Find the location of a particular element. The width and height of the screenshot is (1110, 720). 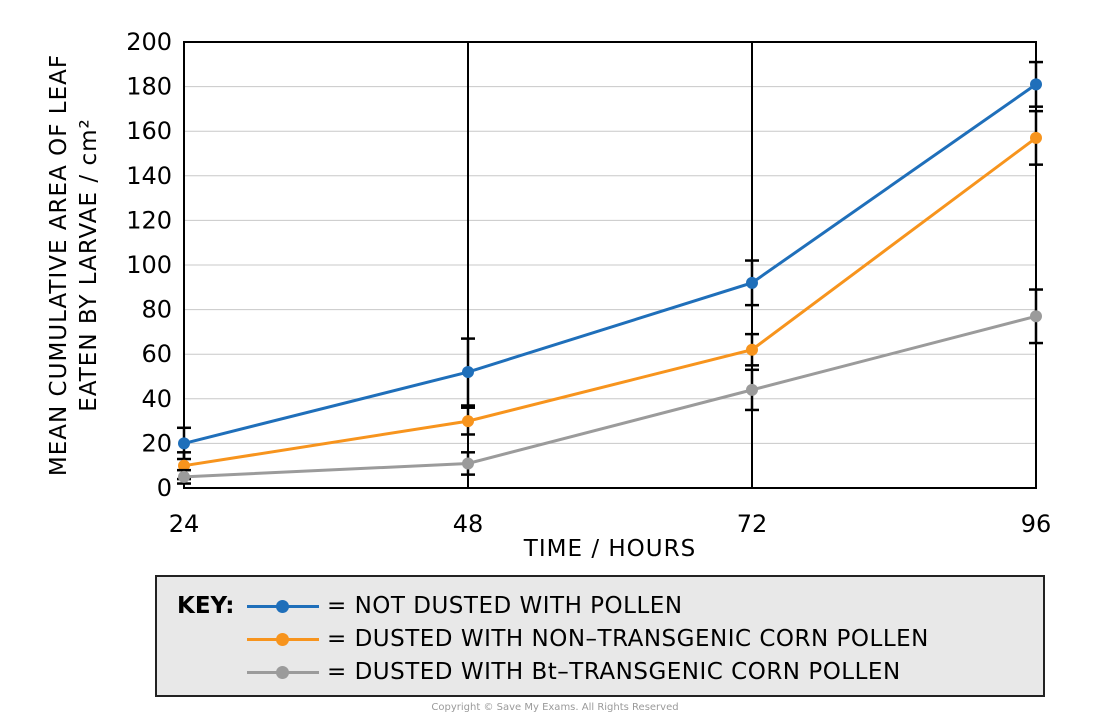

legend-label-bt-transgenic: = DUSTED WITH Bt–TRANSGENIC CORN POLLEN is located at coordinates (614, 672).